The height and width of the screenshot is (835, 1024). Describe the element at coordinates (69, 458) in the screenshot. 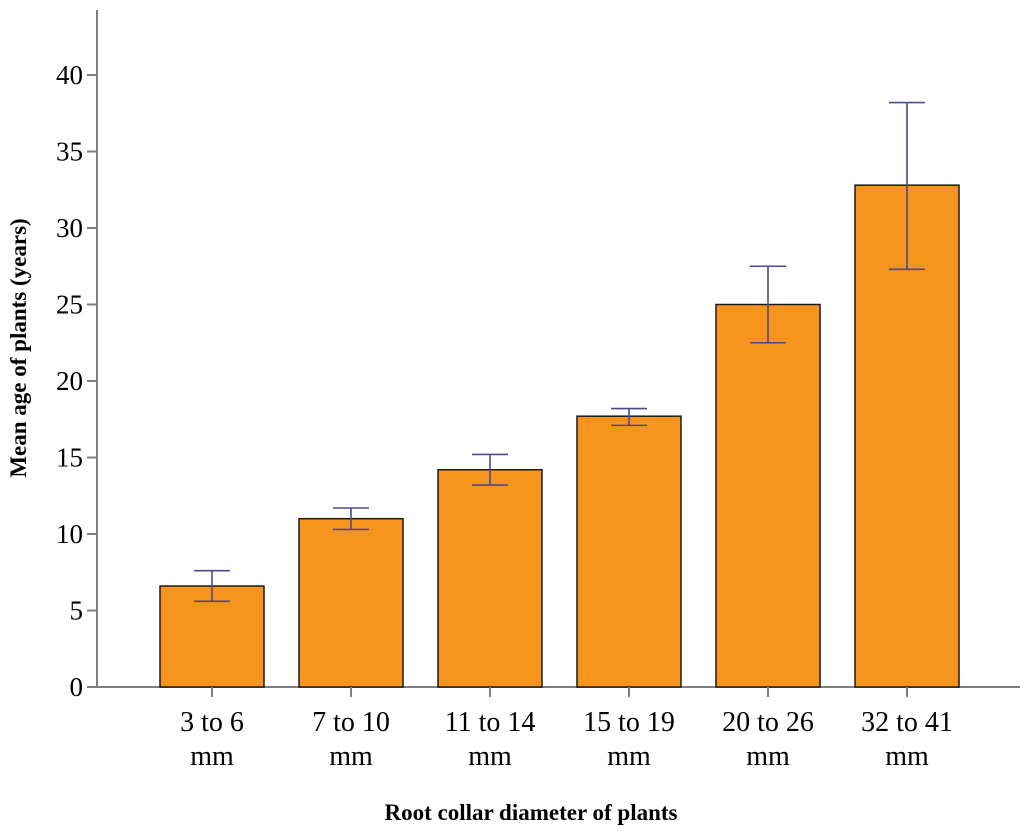

I see `y-tick-label: 15` at that location.